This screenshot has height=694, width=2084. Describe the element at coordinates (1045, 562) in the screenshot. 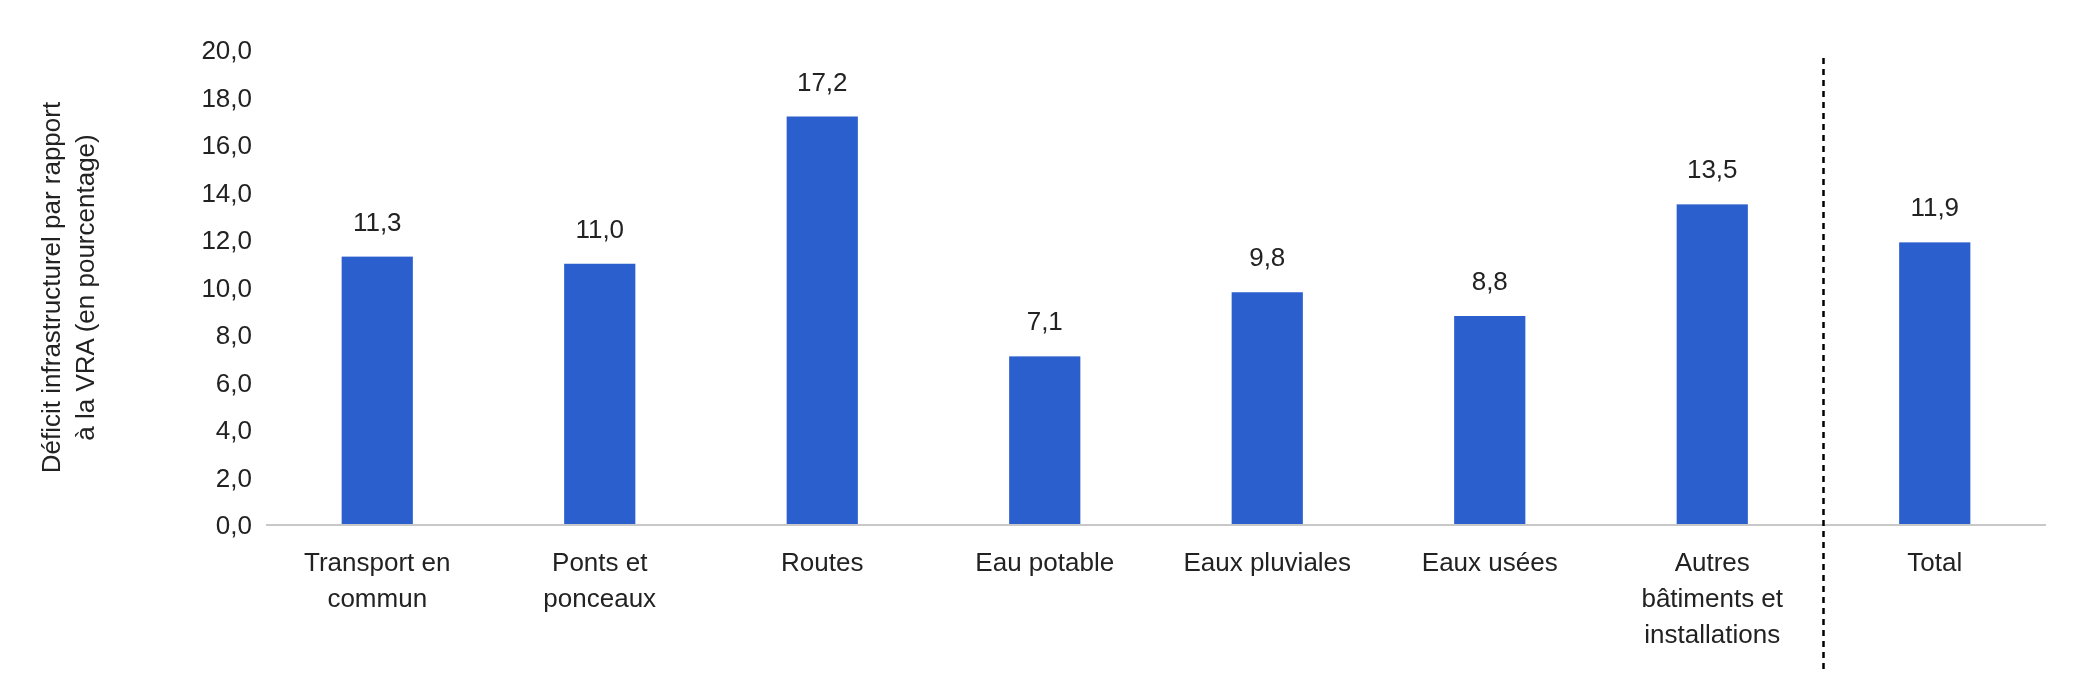

I see `x-tick-label: Eau potable` at that location.